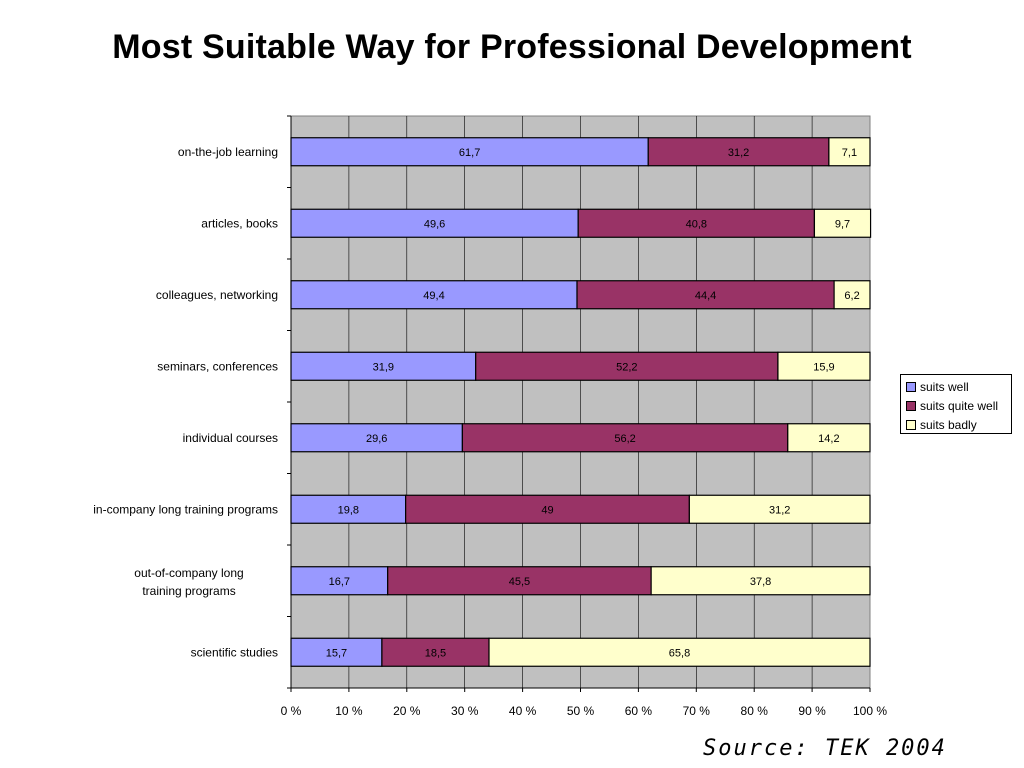  I want to click on data-label: 37,8, so click(760, 582).